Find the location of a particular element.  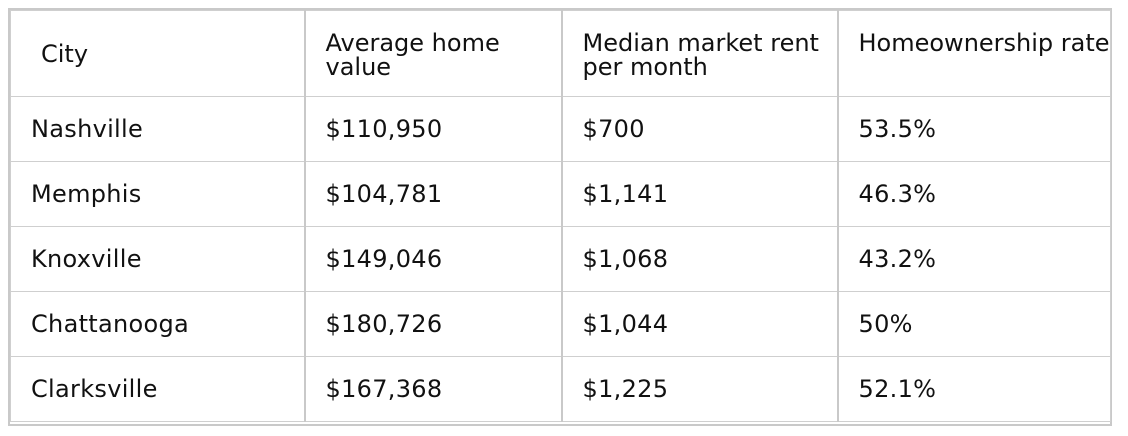

cell-homeownership-rate: 46.3% is located at coordinates (973, 194).